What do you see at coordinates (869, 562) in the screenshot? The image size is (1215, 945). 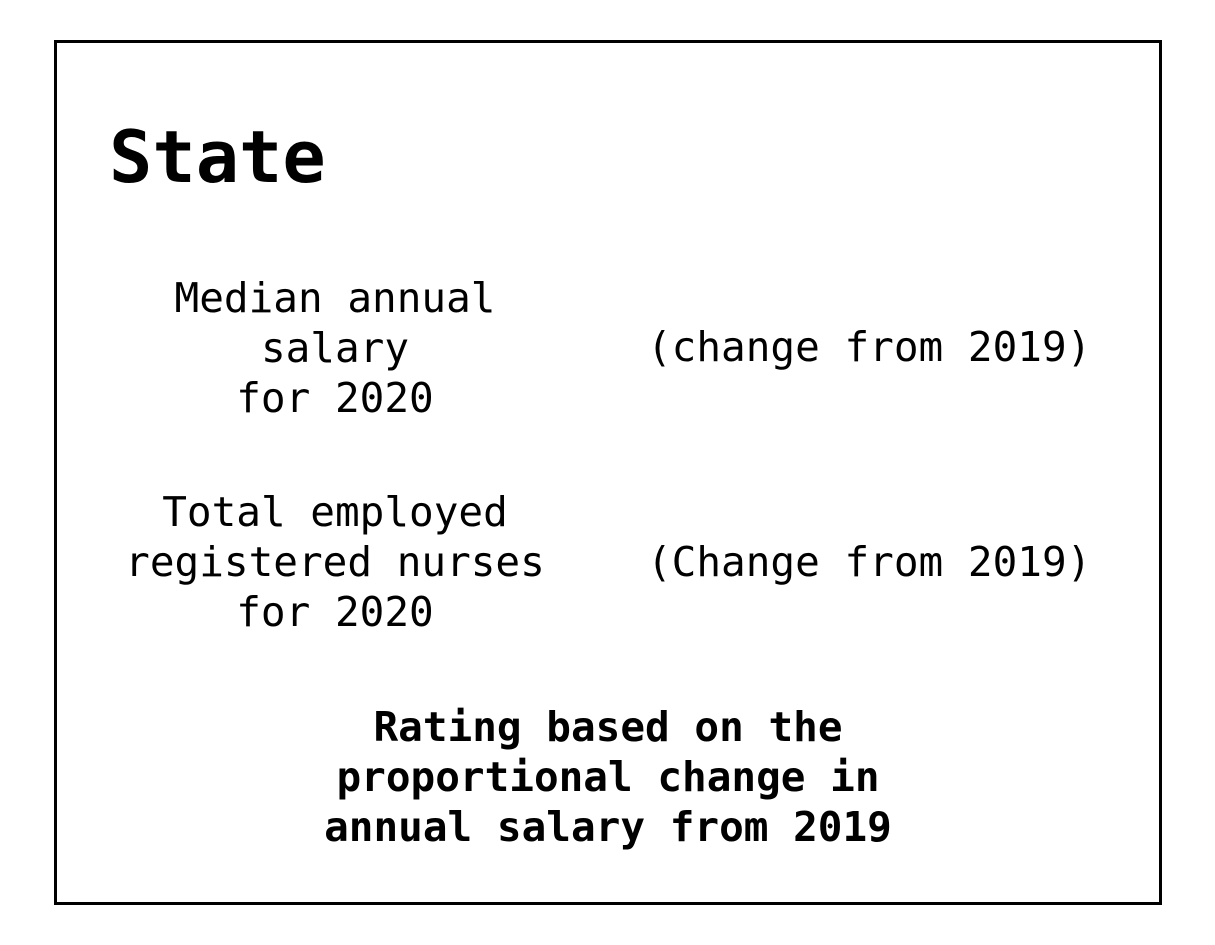 I see `nurses-change-label: (Change from 2019)` at bounding box center [869, 562].